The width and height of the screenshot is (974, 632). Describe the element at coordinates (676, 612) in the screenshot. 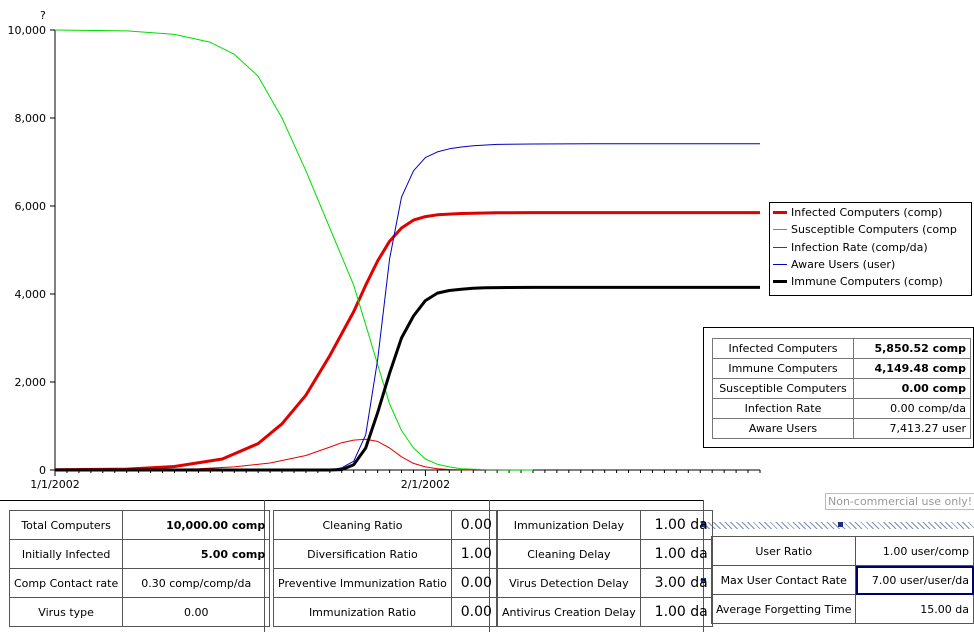

I see `antivirus-creation-delay-field: 1.00 da` at that location.